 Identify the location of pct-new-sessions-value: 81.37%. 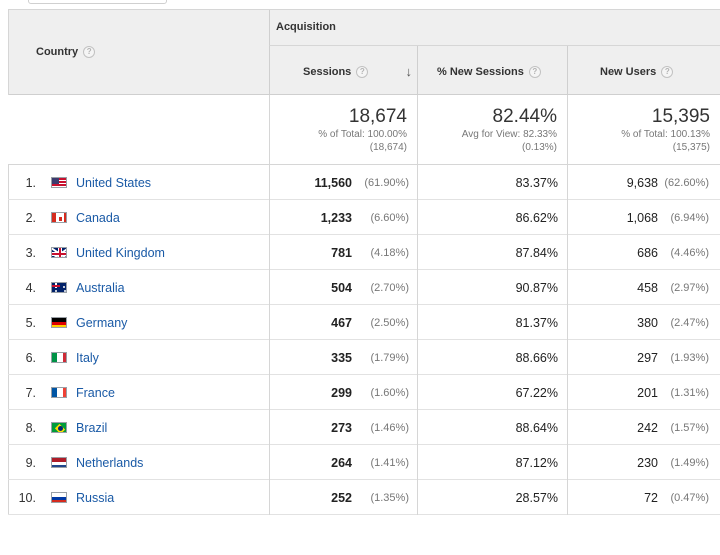
(536, 323).